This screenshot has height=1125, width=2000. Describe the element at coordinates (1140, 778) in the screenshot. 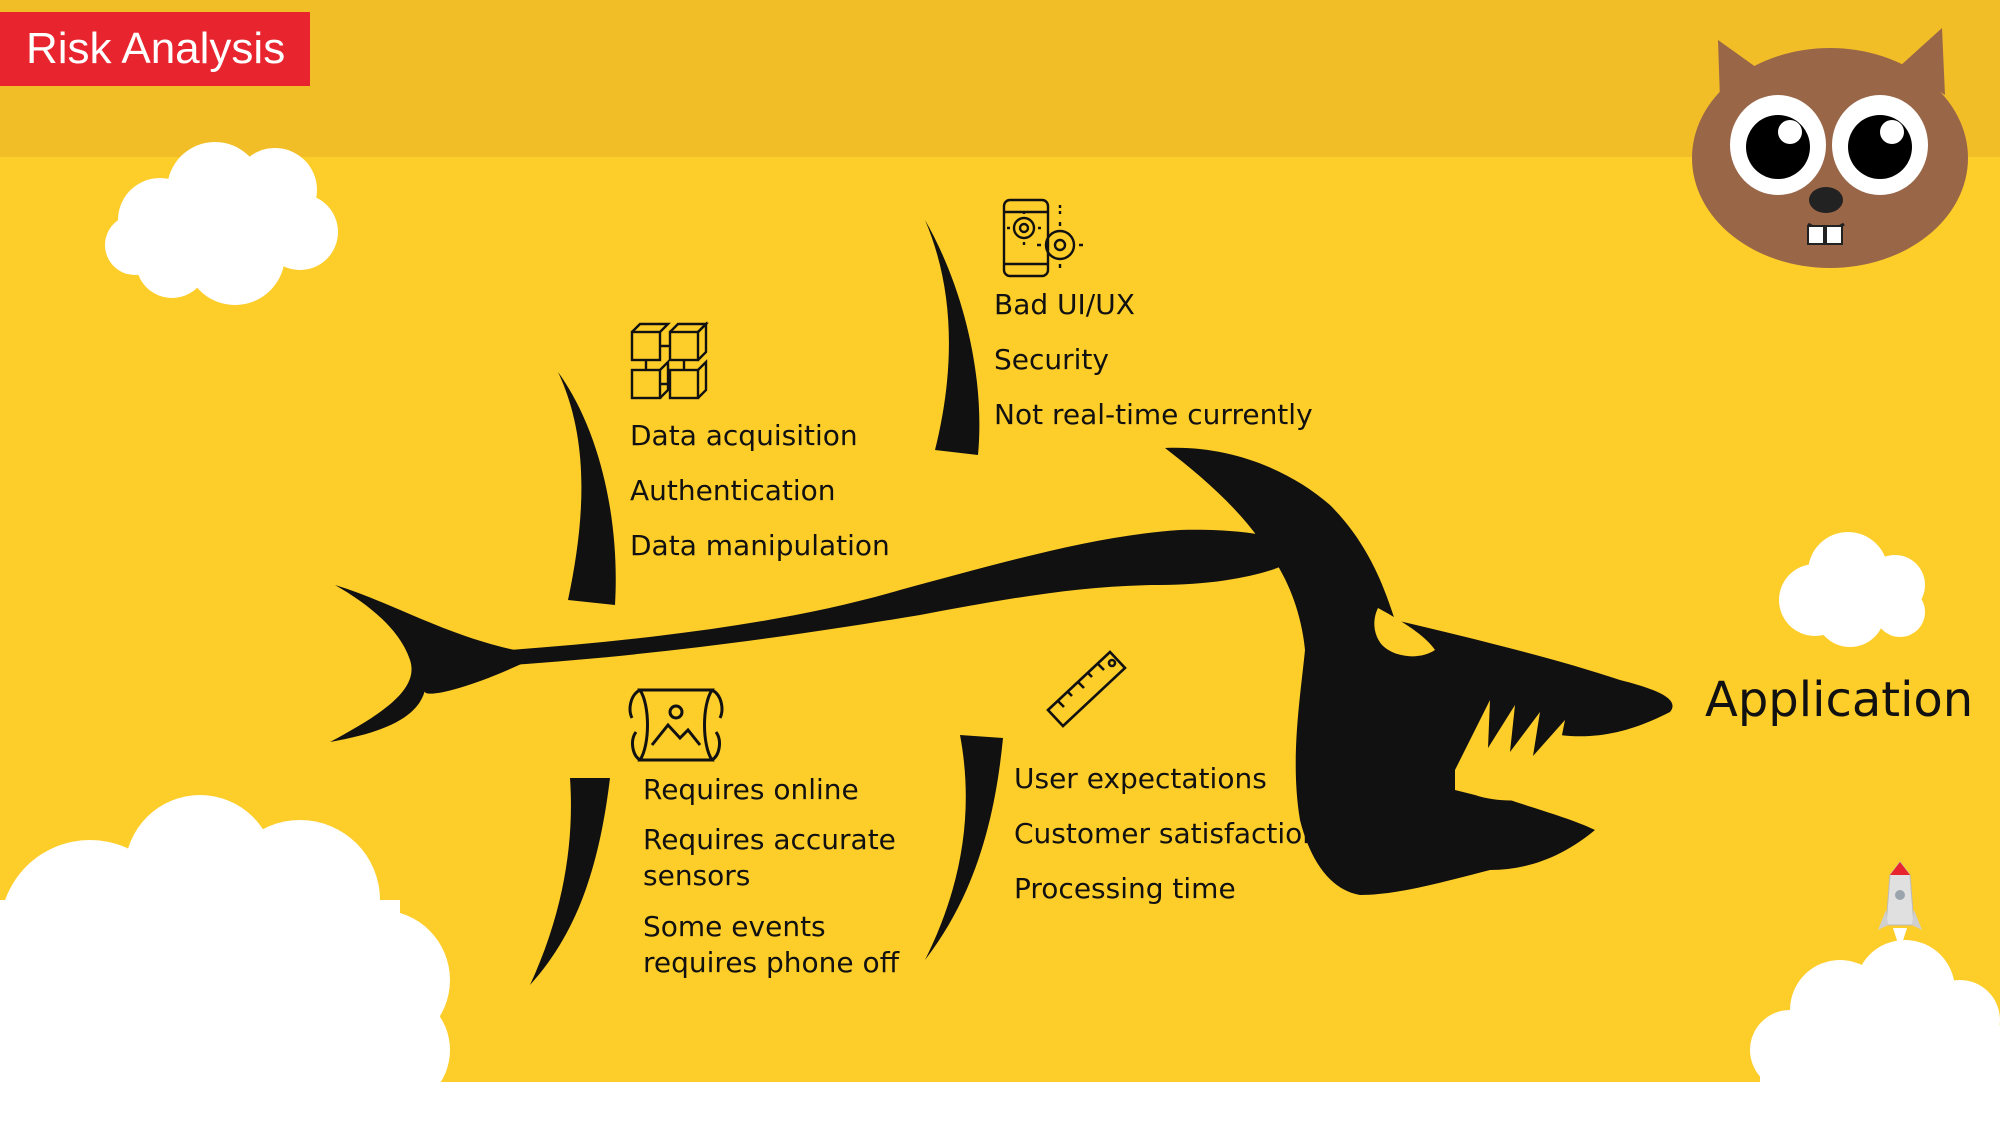

I see `cause-item: User expectations` at that location.